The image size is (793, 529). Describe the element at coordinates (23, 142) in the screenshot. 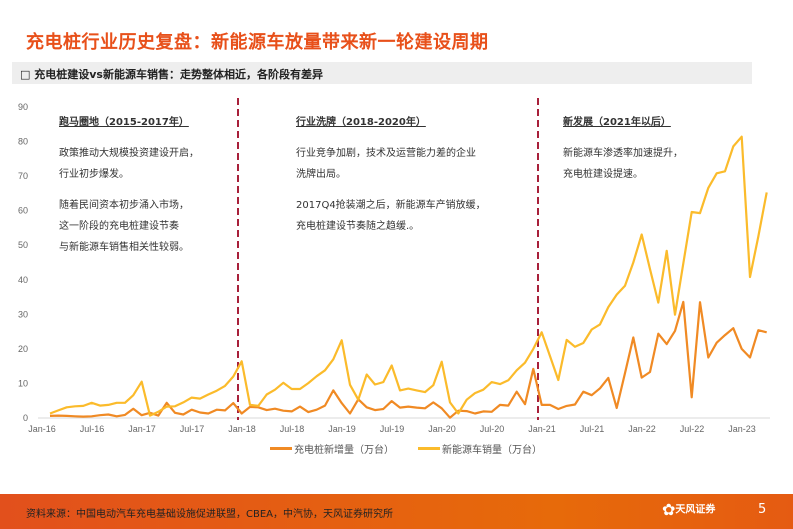

I see `y-tick-label: 80` at that location.